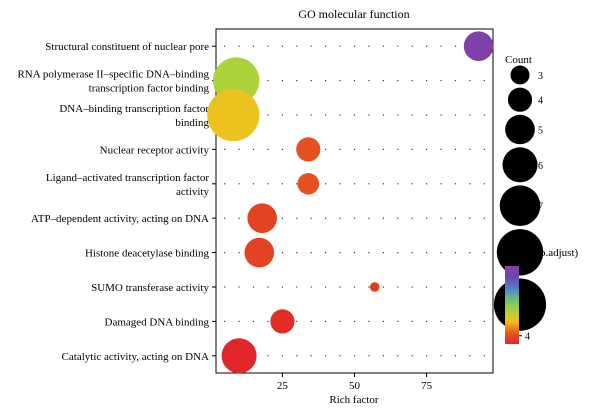 This screenshot has height=416, width=600. I want to click on count-legend-label: 4, so click(540, 101).